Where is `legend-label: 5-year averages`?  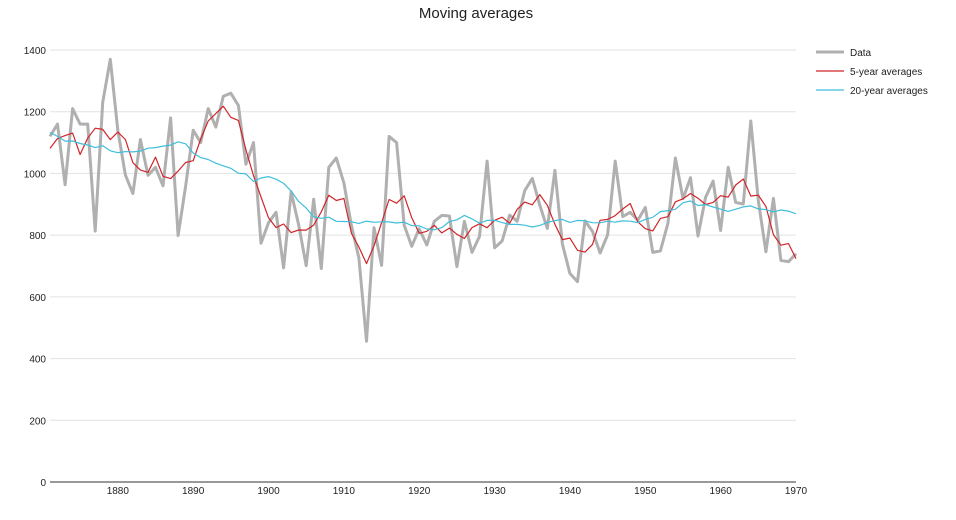
legend-label: 5-year averages is located at coordinates (886, 72).